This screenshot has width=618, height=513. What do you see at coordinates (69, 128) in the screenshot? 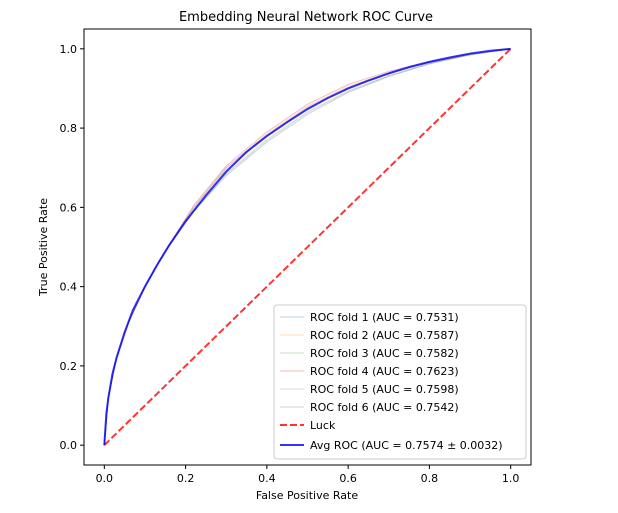
I see `y-tick-label: 0.8` at bounding box center [69, 128].